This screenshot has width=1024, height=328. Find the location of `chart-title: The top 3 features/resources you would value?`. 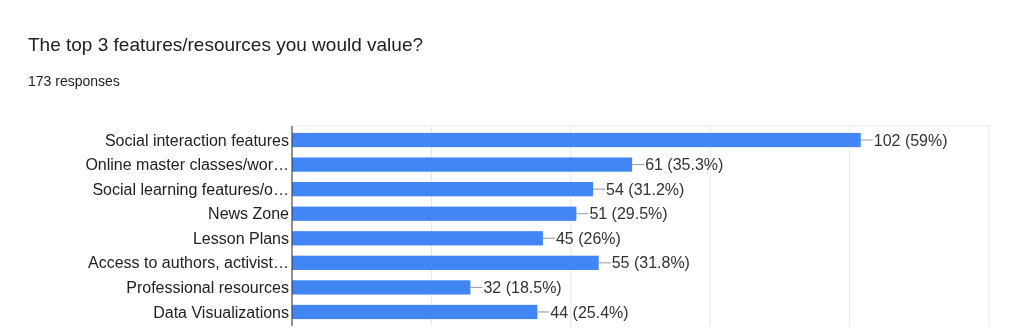

chart-title: The top 3 features/resources you would value? is located at coordinates (226, 44).